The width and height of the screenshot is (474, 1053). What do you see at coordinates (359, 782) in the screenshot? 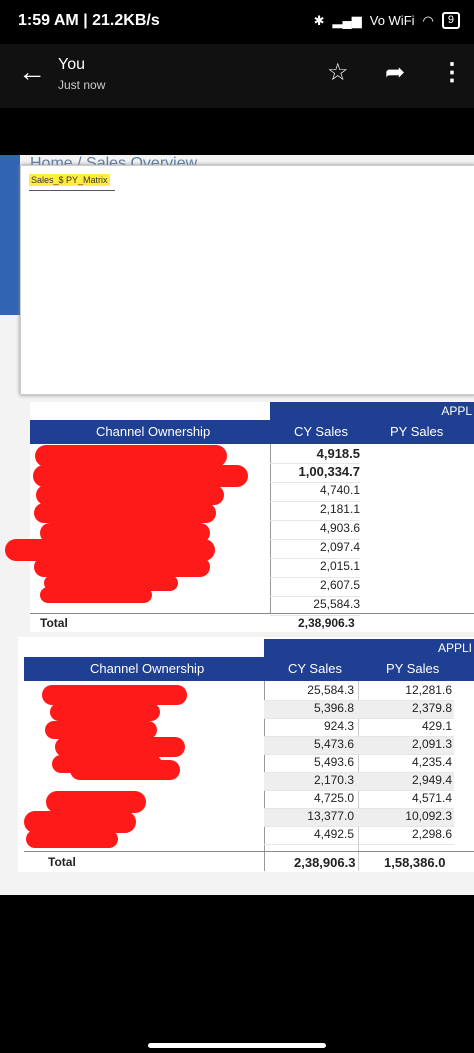
I see `table-row: 2,170.3 2,949.4` at bounding box center [359, 782].